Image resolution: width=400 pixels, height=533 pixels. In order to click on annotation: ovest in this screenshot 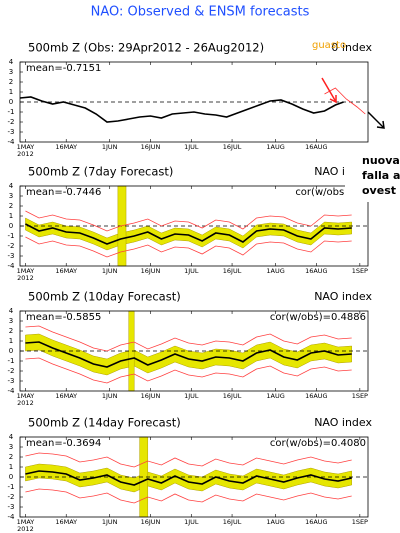, I will do `click(379, 190)`.